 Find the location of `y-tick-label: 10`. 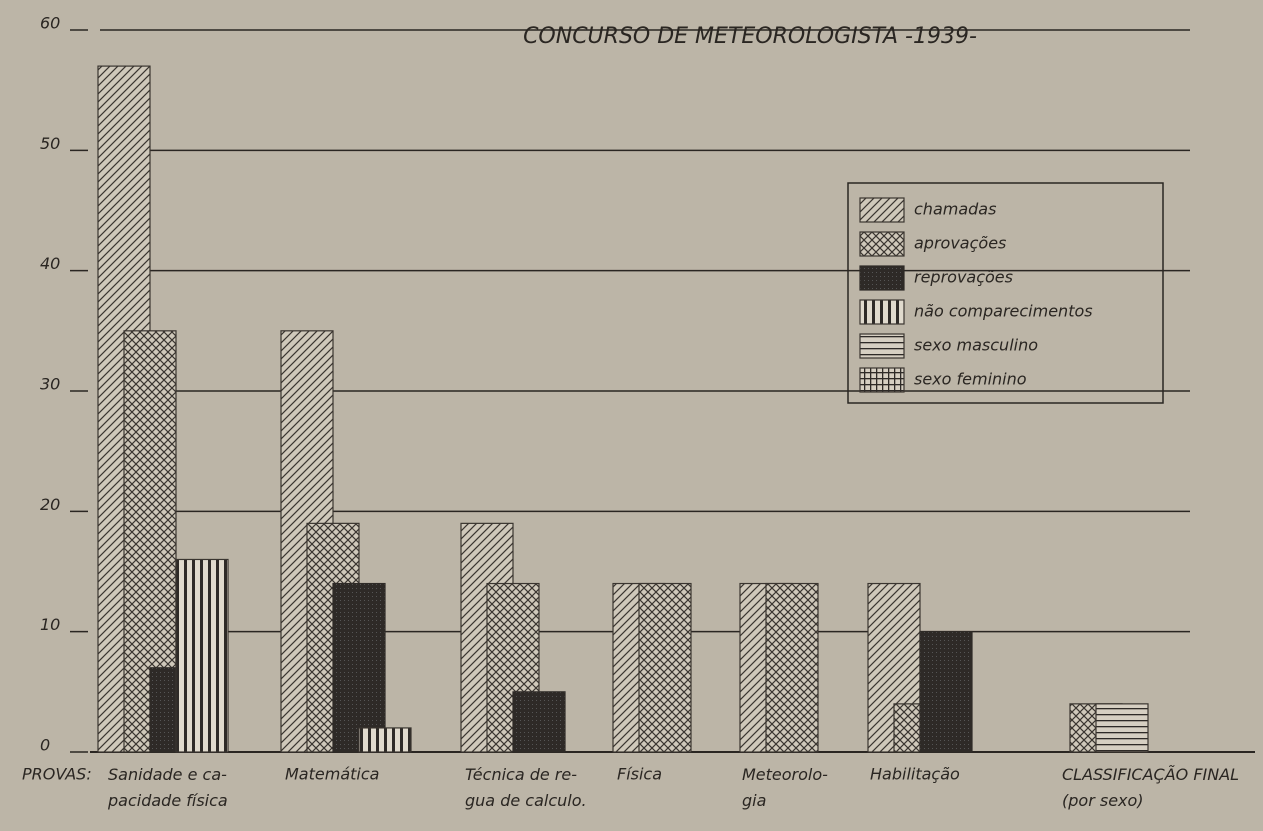

y-tick-label: 10 is located at coordinates (50, 624).